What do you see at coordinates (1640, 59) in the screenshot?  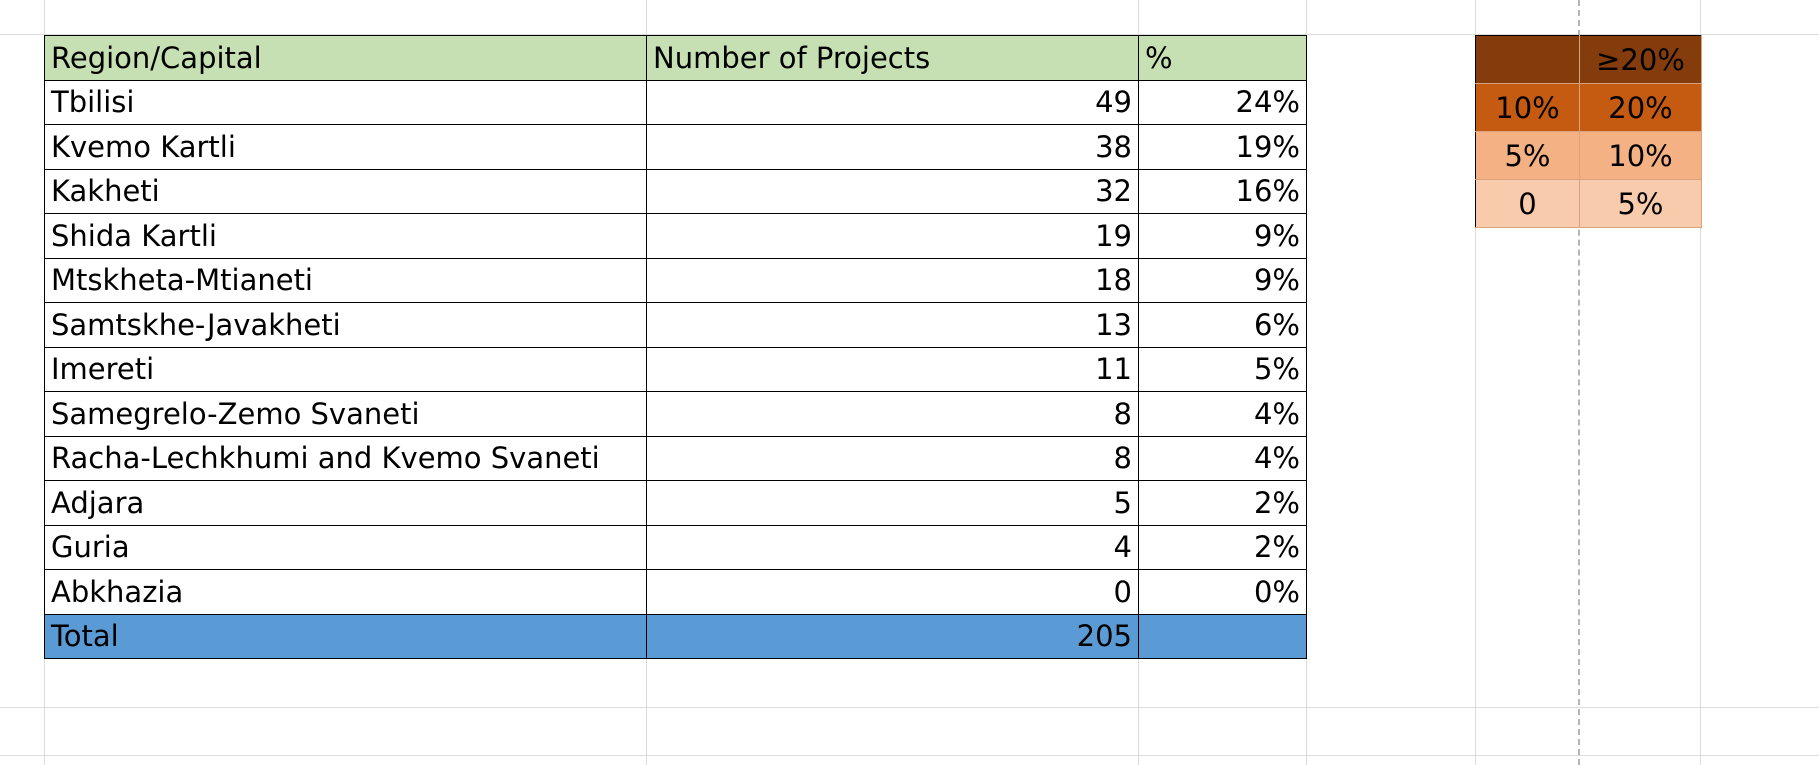 I see `legend-to-cell: ≥20%` at bounding box center [1640, 59].